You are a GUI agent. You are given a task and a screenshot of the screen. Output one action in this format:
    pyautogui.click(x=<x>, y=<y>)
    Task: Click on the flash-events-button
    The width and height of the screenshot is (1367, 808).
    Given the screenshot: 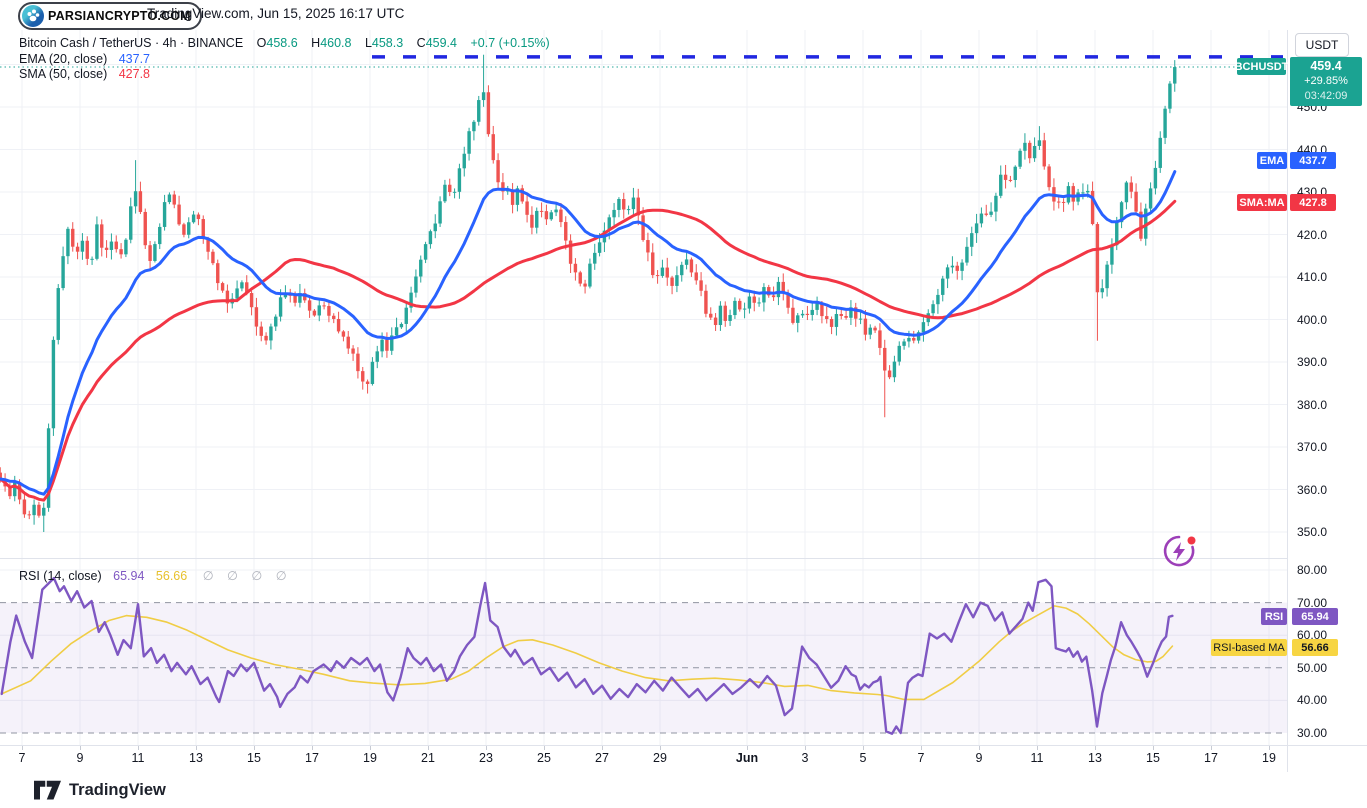 What is the action you would take?
    pyautogui.click(x=1179, y=551)
    